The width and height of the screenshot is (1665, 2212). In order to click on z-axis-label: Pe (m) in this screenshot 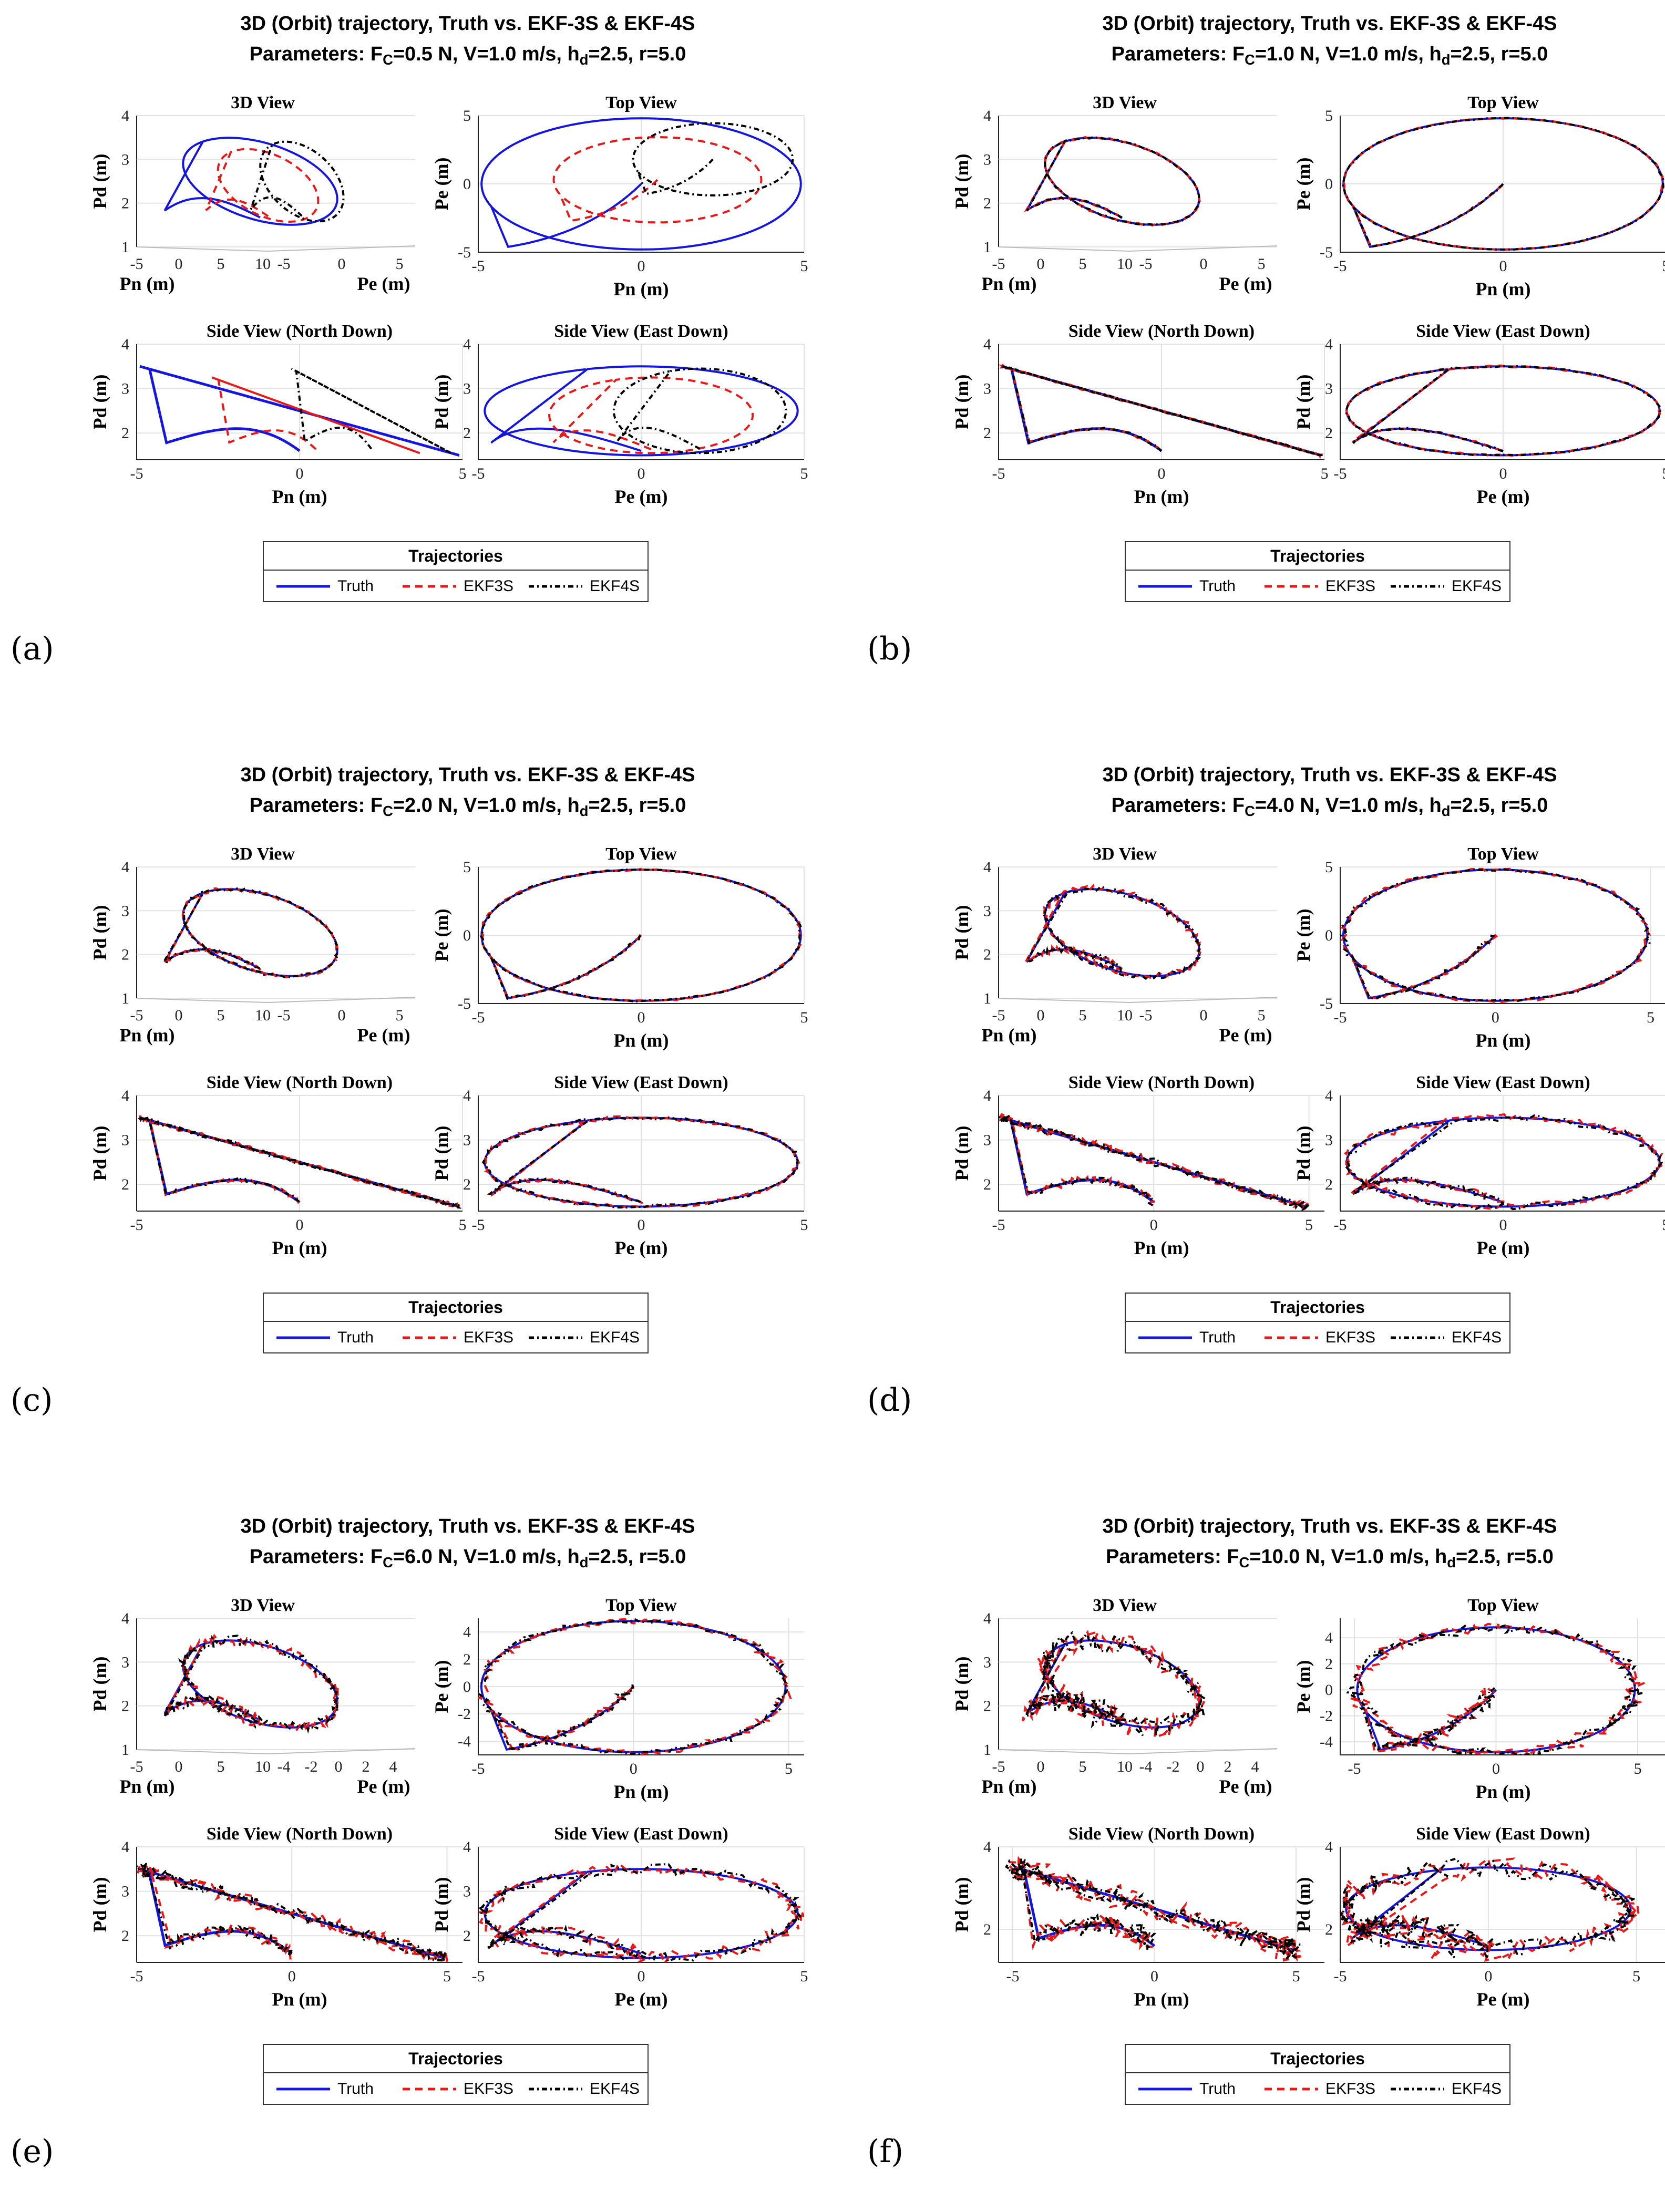, I will do `click(1245, 1786)`.